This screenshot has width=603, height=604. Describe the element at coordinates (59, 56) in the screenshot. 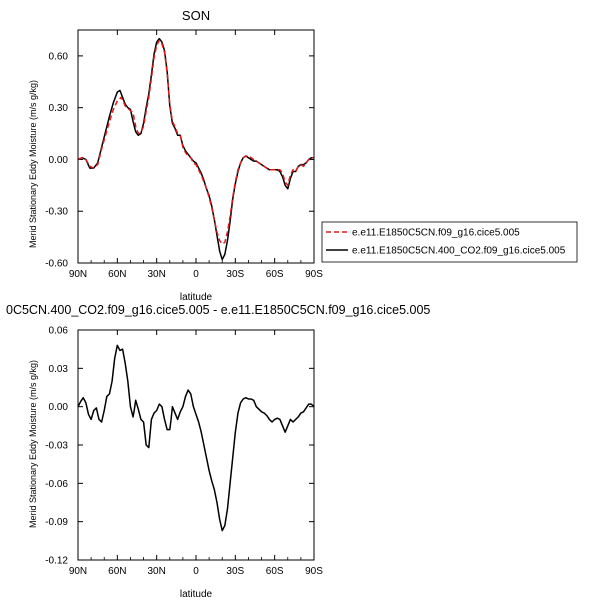

I see `top-y-tick-label: 0.60` at that location.